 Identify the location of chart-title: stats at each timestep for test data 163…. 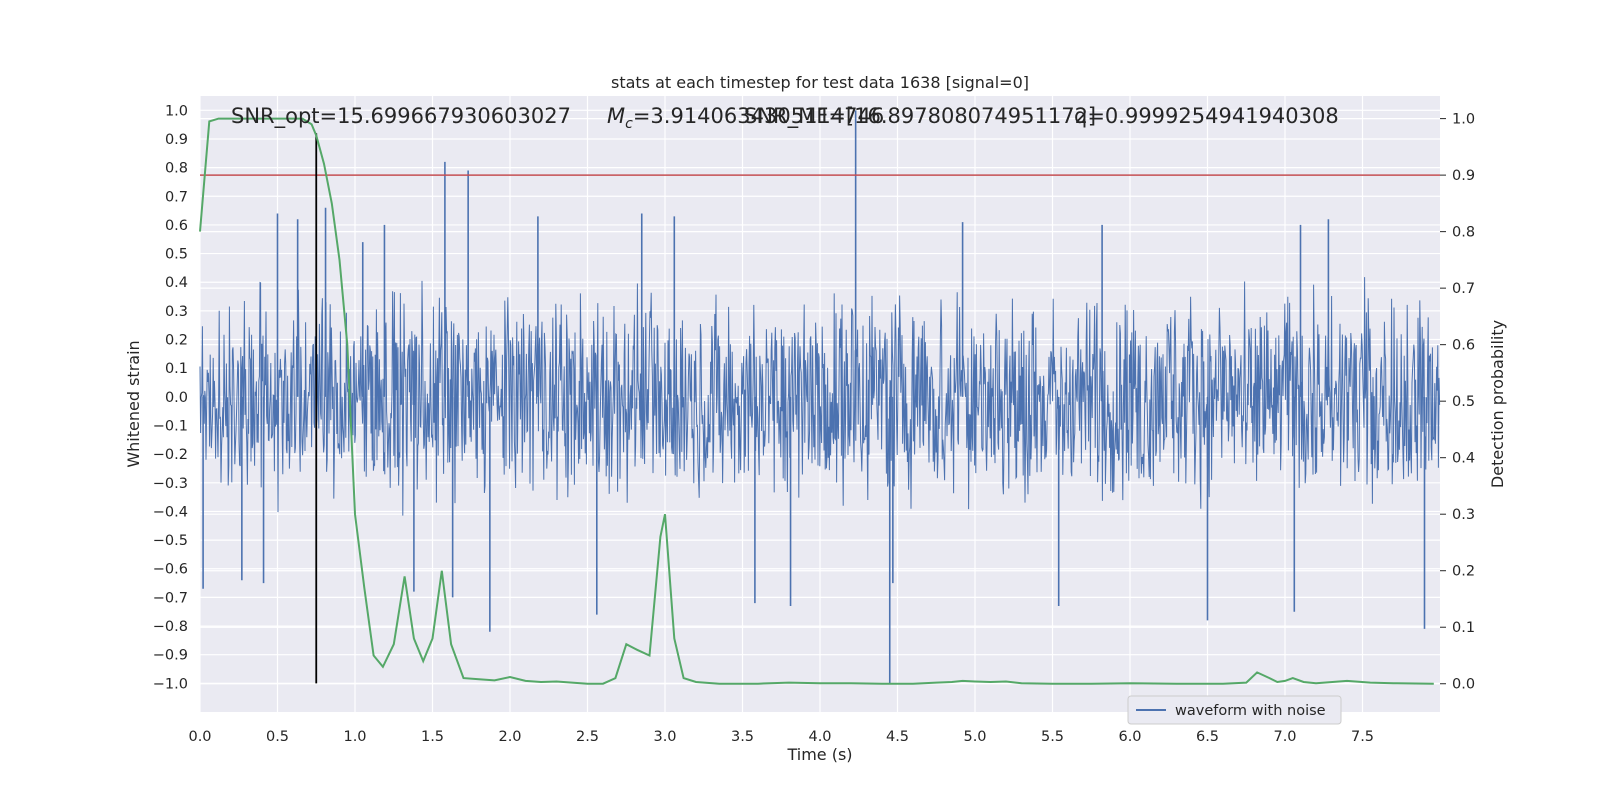
(820, 82).